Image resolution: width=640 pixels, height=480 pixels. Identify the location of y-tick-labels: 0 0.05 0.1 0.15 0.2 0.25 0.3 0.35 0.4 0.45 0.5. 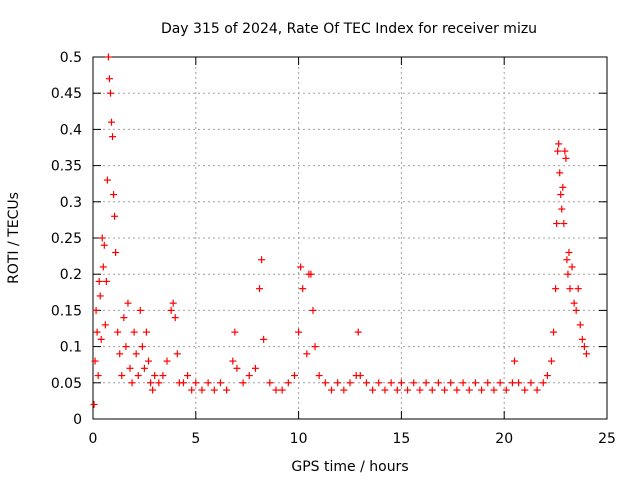
(66, 239).